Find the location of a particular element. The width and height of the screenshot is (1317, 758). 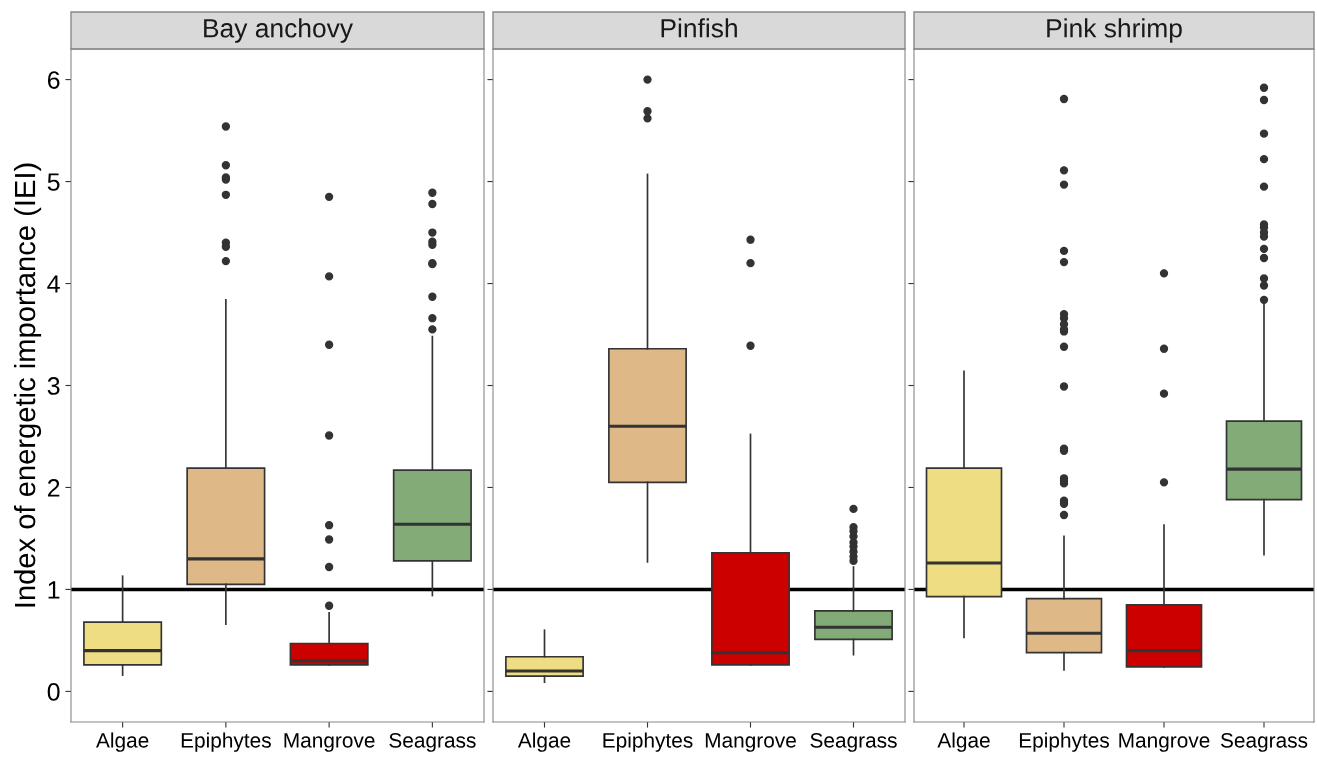

y-tick-label: 4 is located at coordinates (53, 284).